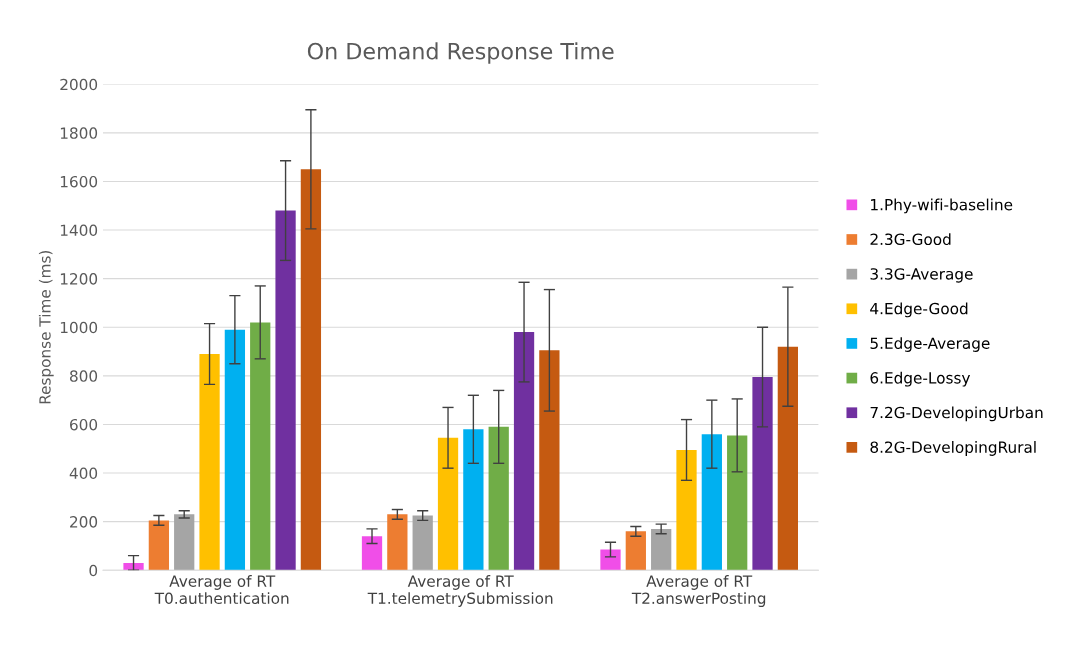  What do you see at coordinates (920, 379) in the screenshot?
I see `legend-label: 6.Edge-Lossy` at bounding box center [920, 379].